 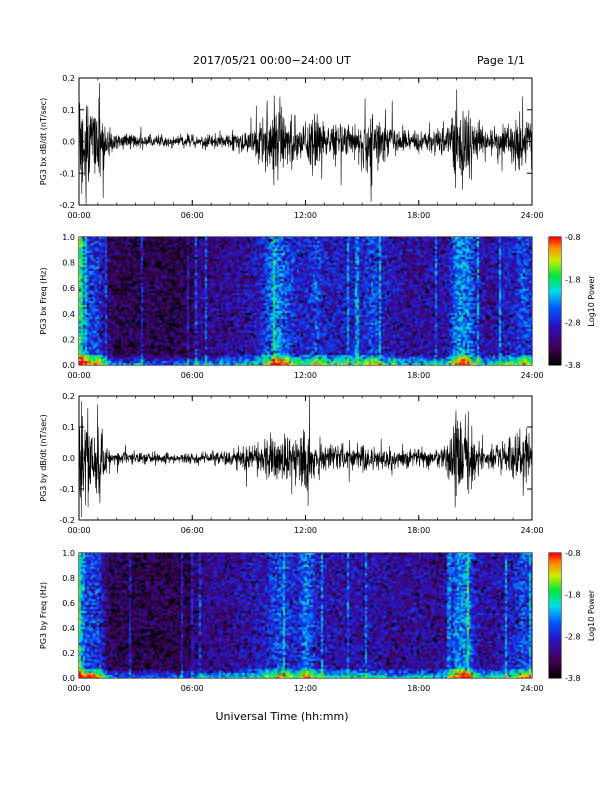 I want to click on y-axis-label: PG3 bx dB/dt (nT/sec), so click(x=43, y=141).